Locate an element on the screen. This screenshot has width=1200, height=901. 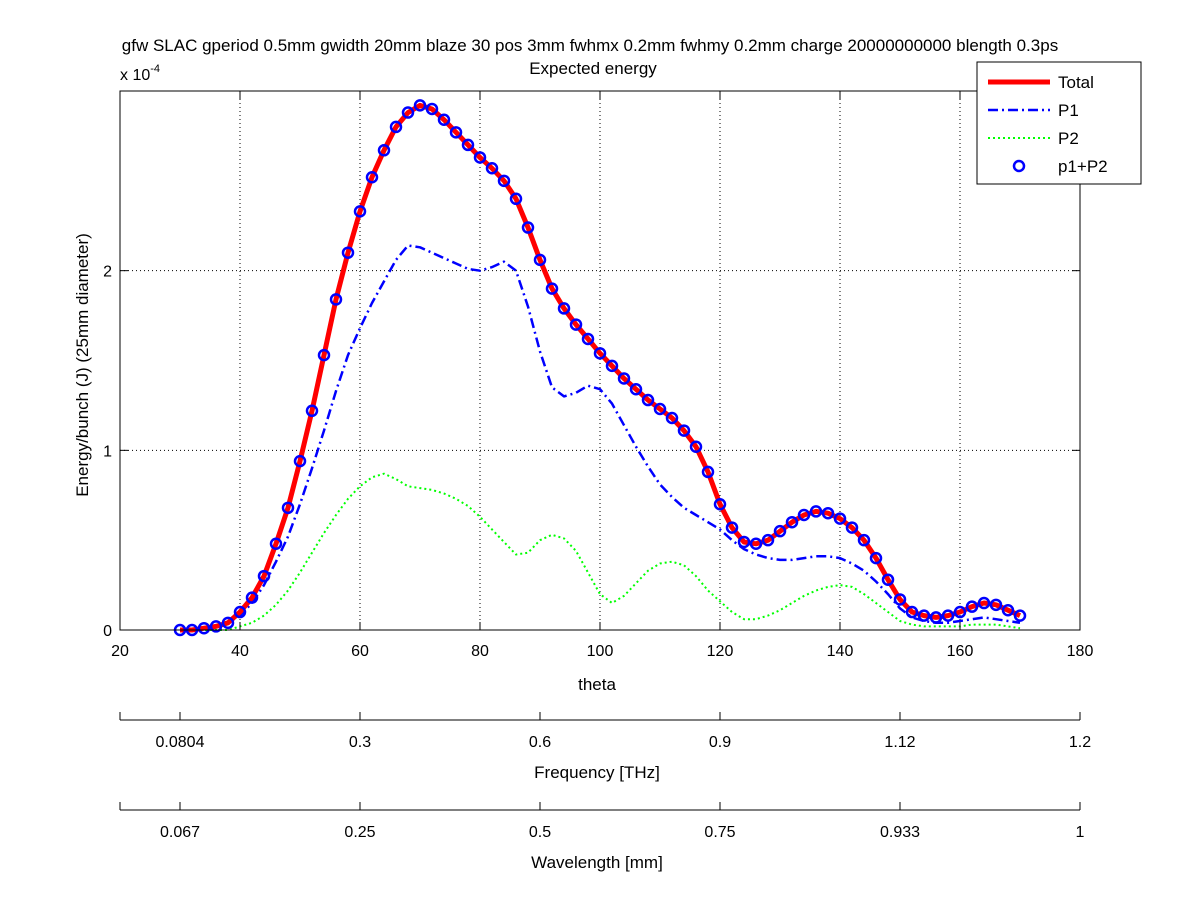
secondary-tick-label: 0.75 is located at coordinates (719, 832).